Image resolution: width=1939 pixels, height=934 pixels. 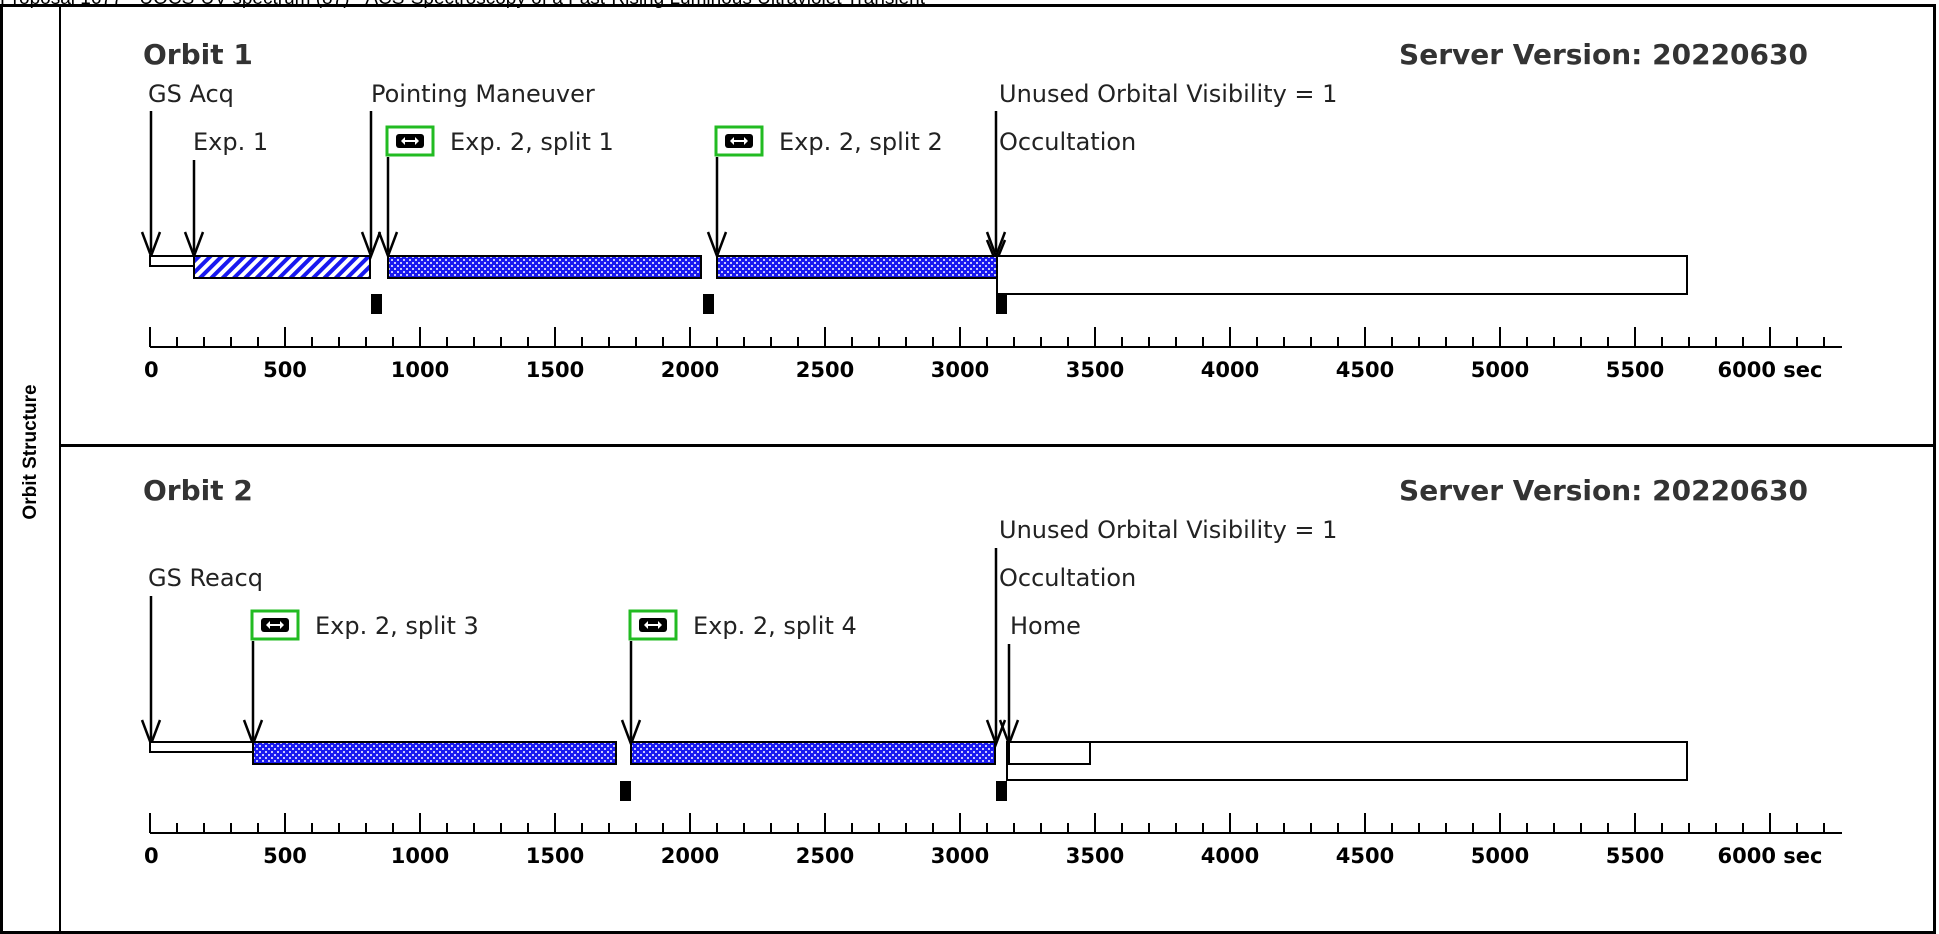 I want to click on orbit-1-server-version: Server Version: 20220630, so click(x=1603, y=54).